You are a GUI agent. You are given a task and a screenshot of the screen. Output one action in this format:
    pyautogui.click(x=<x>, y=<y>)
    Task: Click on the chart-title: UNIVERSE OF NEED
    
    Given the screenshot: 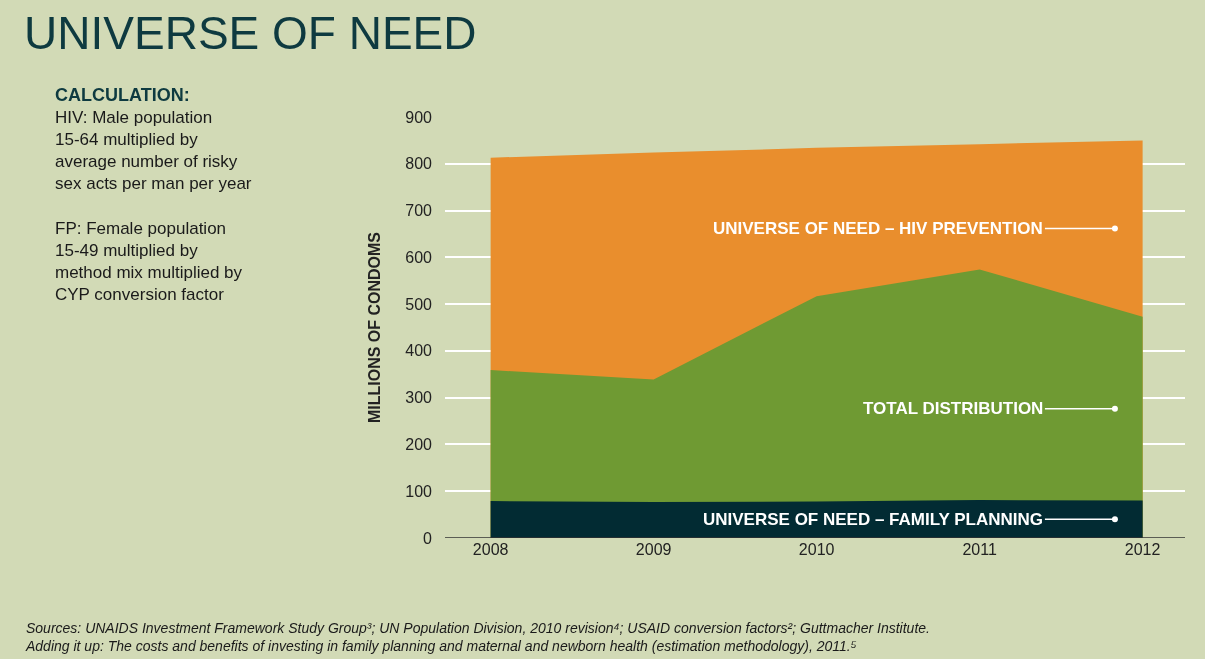 What is the action you would take?
    pyautogui.click(x=250, y=32)
    